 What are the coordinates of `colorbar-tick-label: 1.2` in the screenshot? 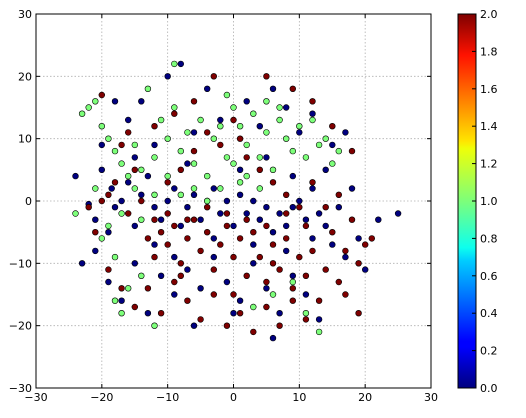 It's located at (489, 164).